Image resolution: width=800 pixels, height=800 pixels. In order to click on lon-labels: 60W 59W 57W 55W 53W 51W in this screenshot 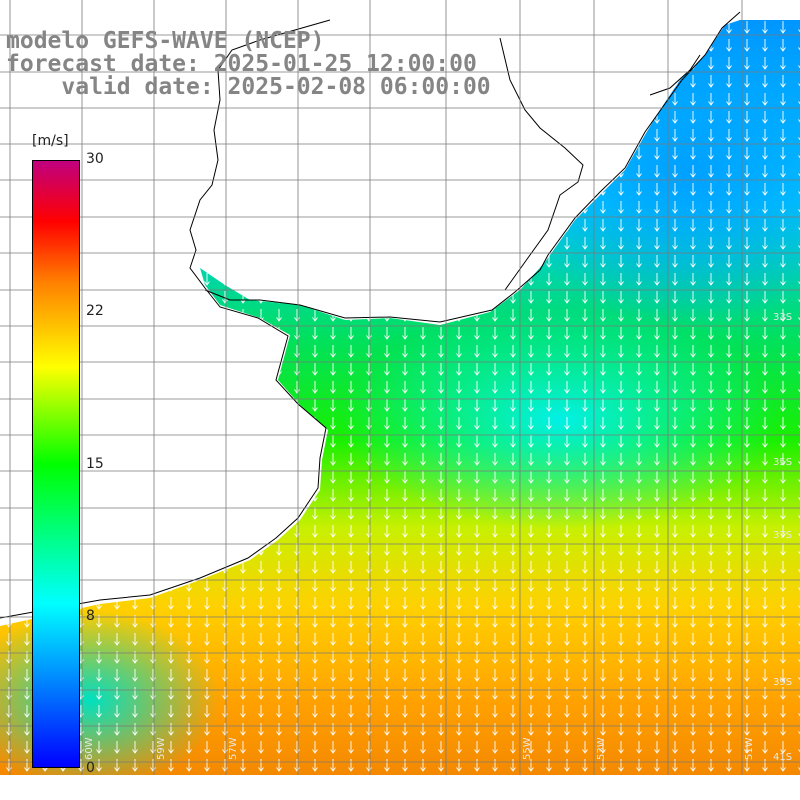, I will do `click(419, 748)`.